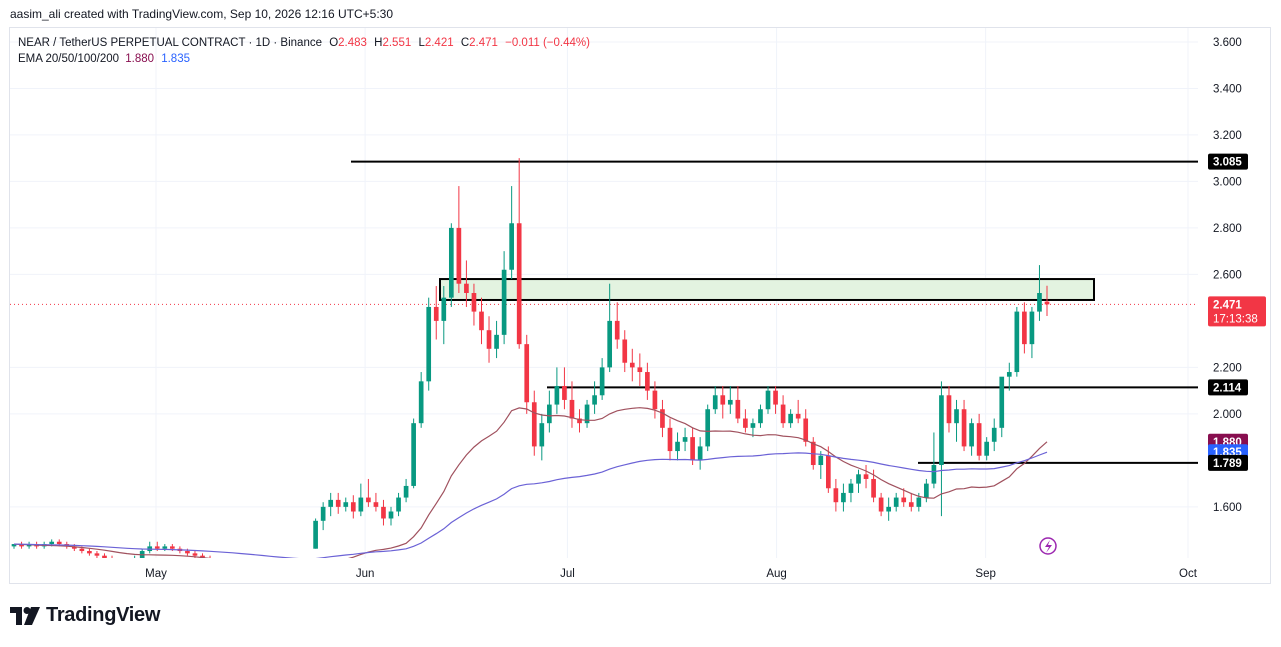 This screenshot has height=647, width=1281. Describe the element at coordinates (175, 59) in the screenshot. I see `ema-value-2: 1.835` at that location.